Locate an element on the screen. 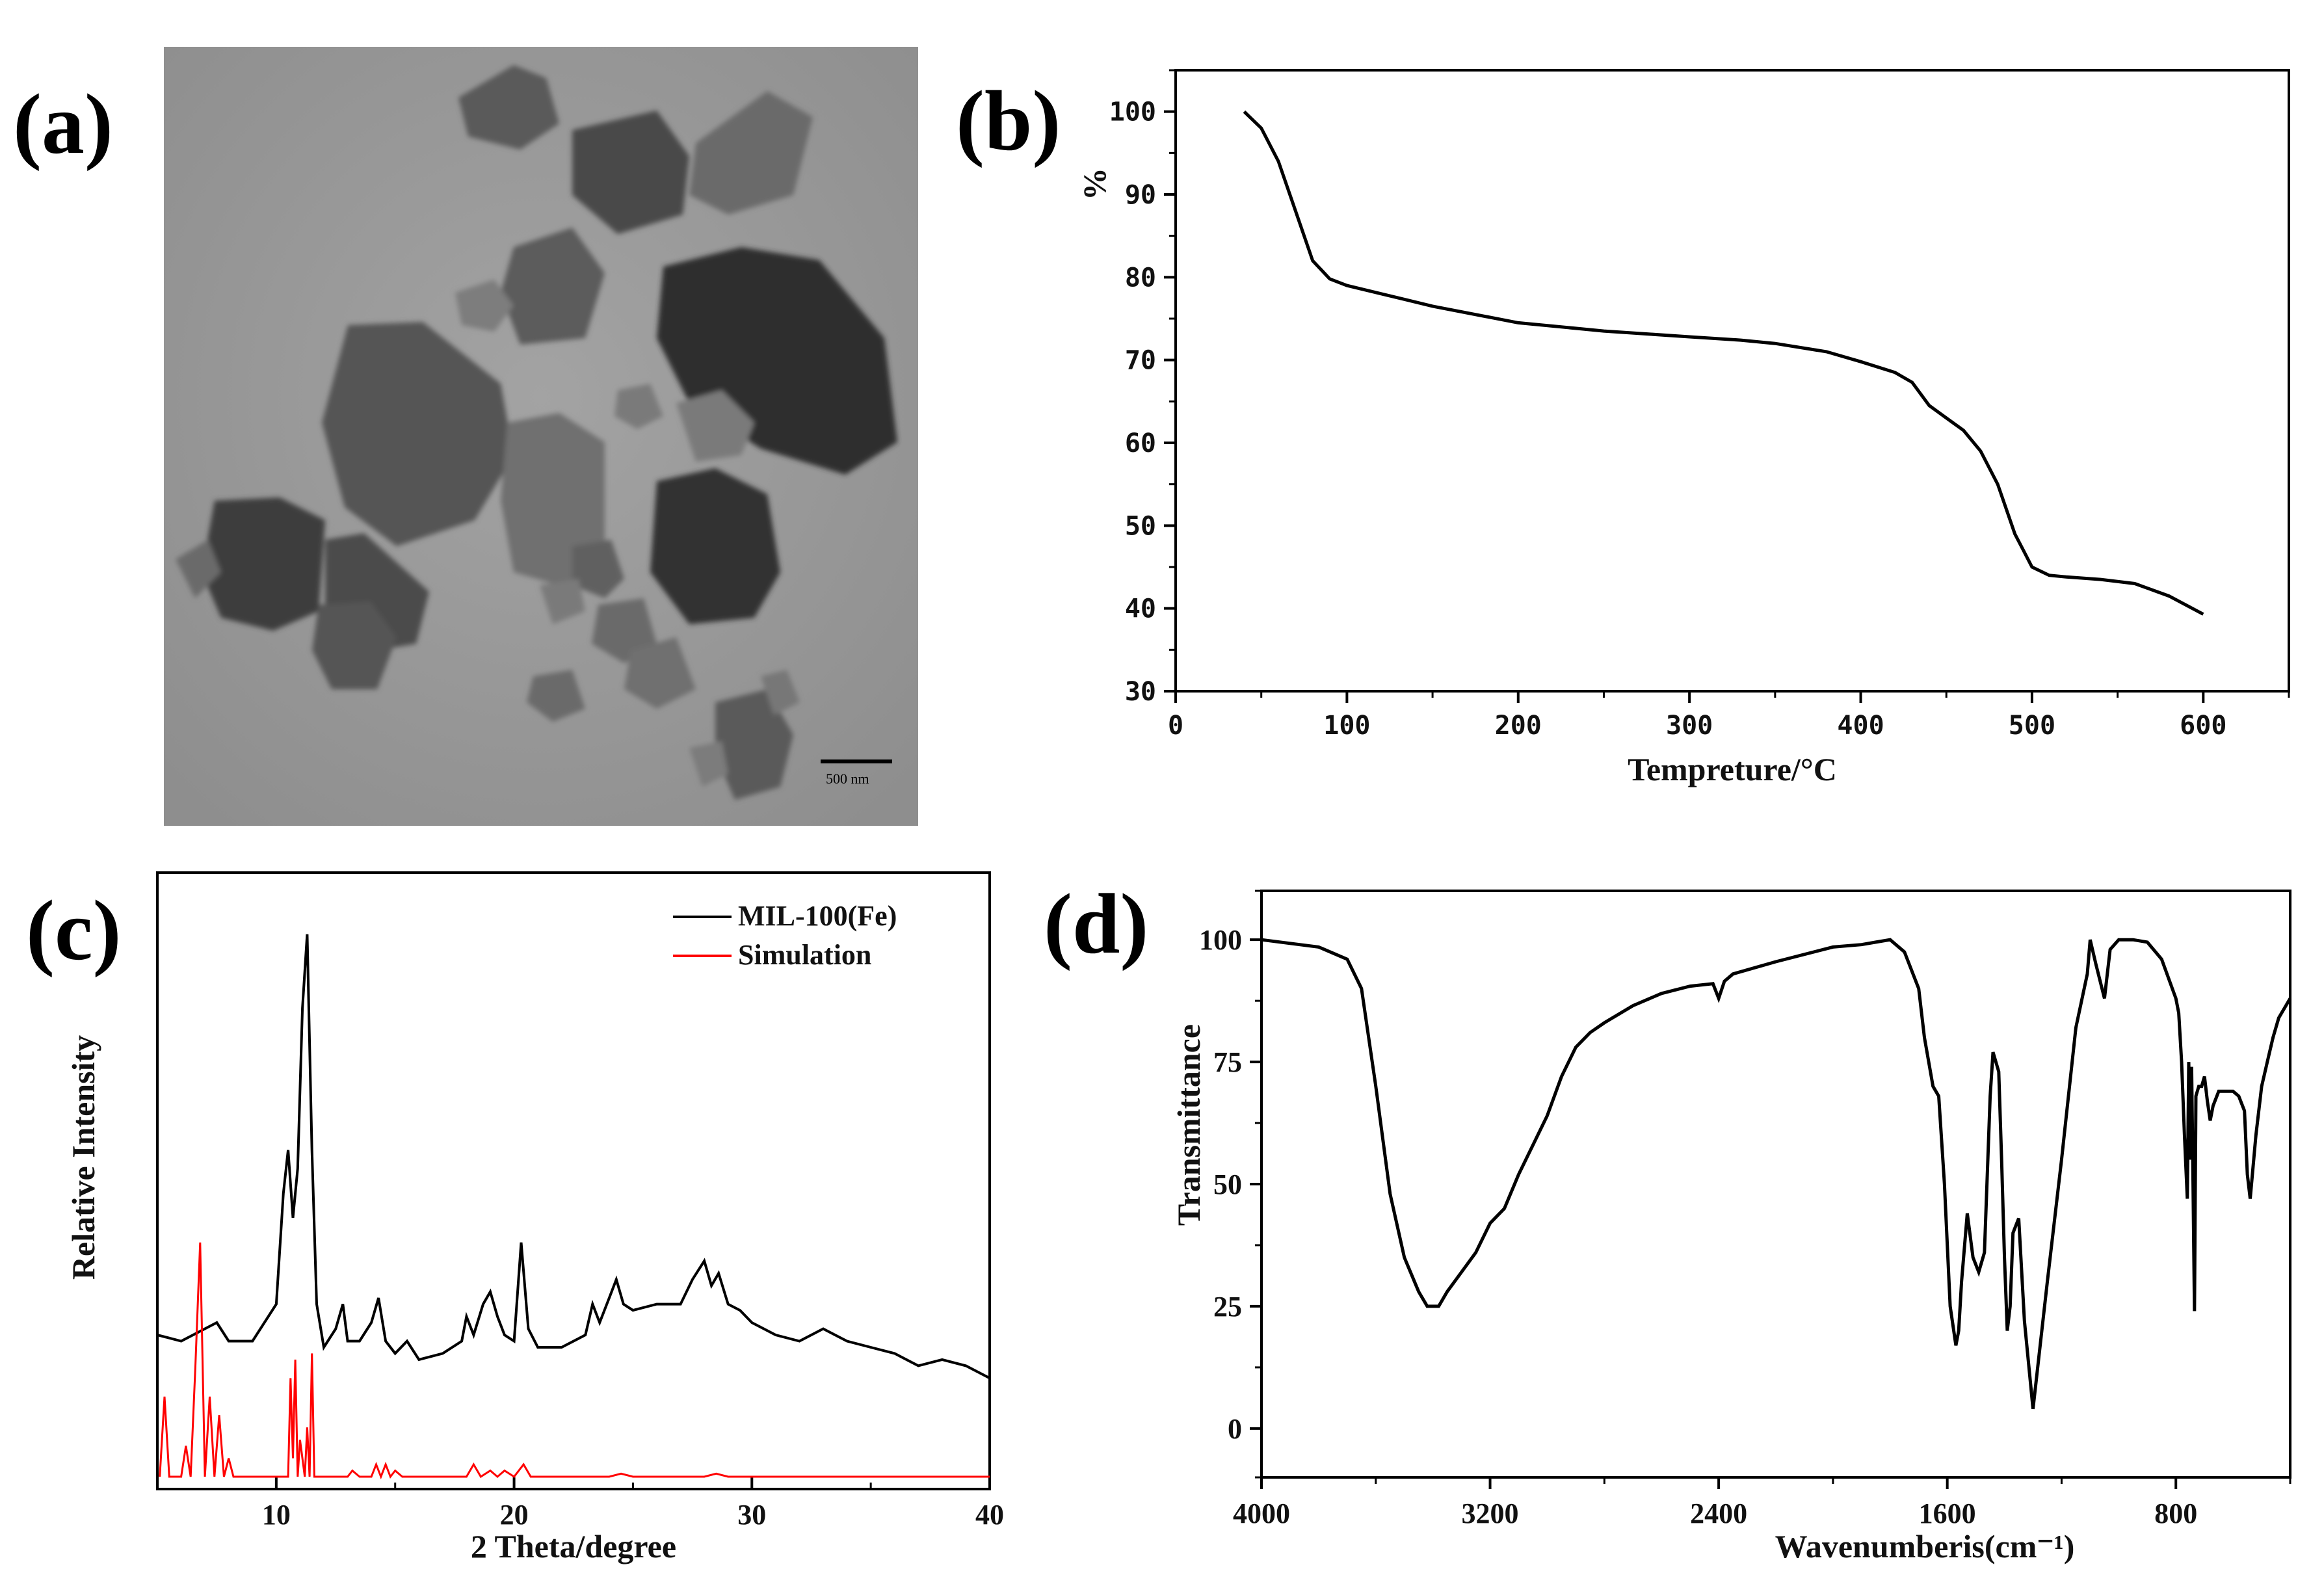 The image size is (2324, 1584). y-tick-label: 90 is located at coordinates (1141, 195).